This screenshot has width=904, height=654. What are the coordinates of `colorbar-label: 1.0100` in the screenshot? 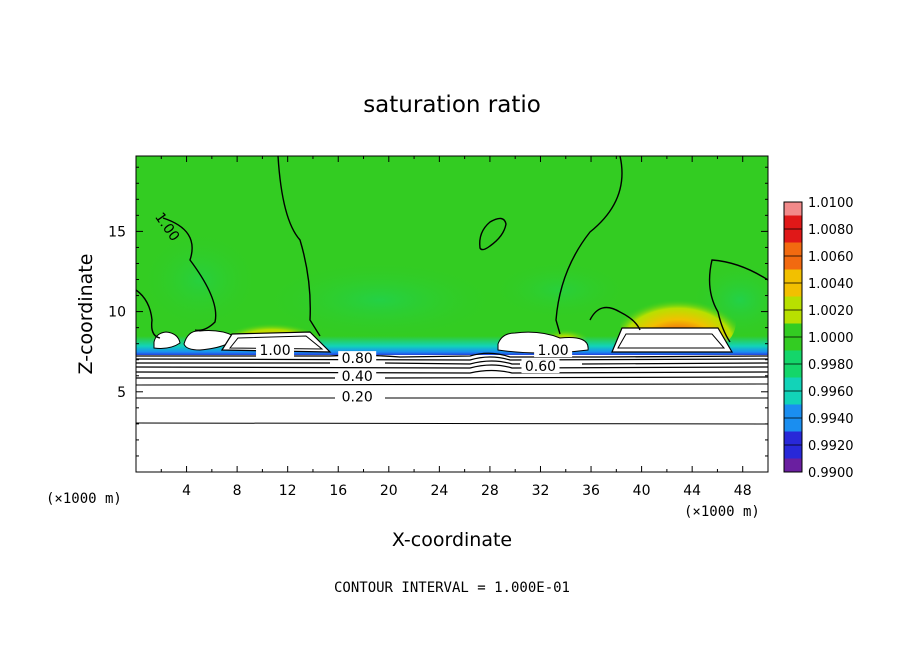 It's located at (831, 203).